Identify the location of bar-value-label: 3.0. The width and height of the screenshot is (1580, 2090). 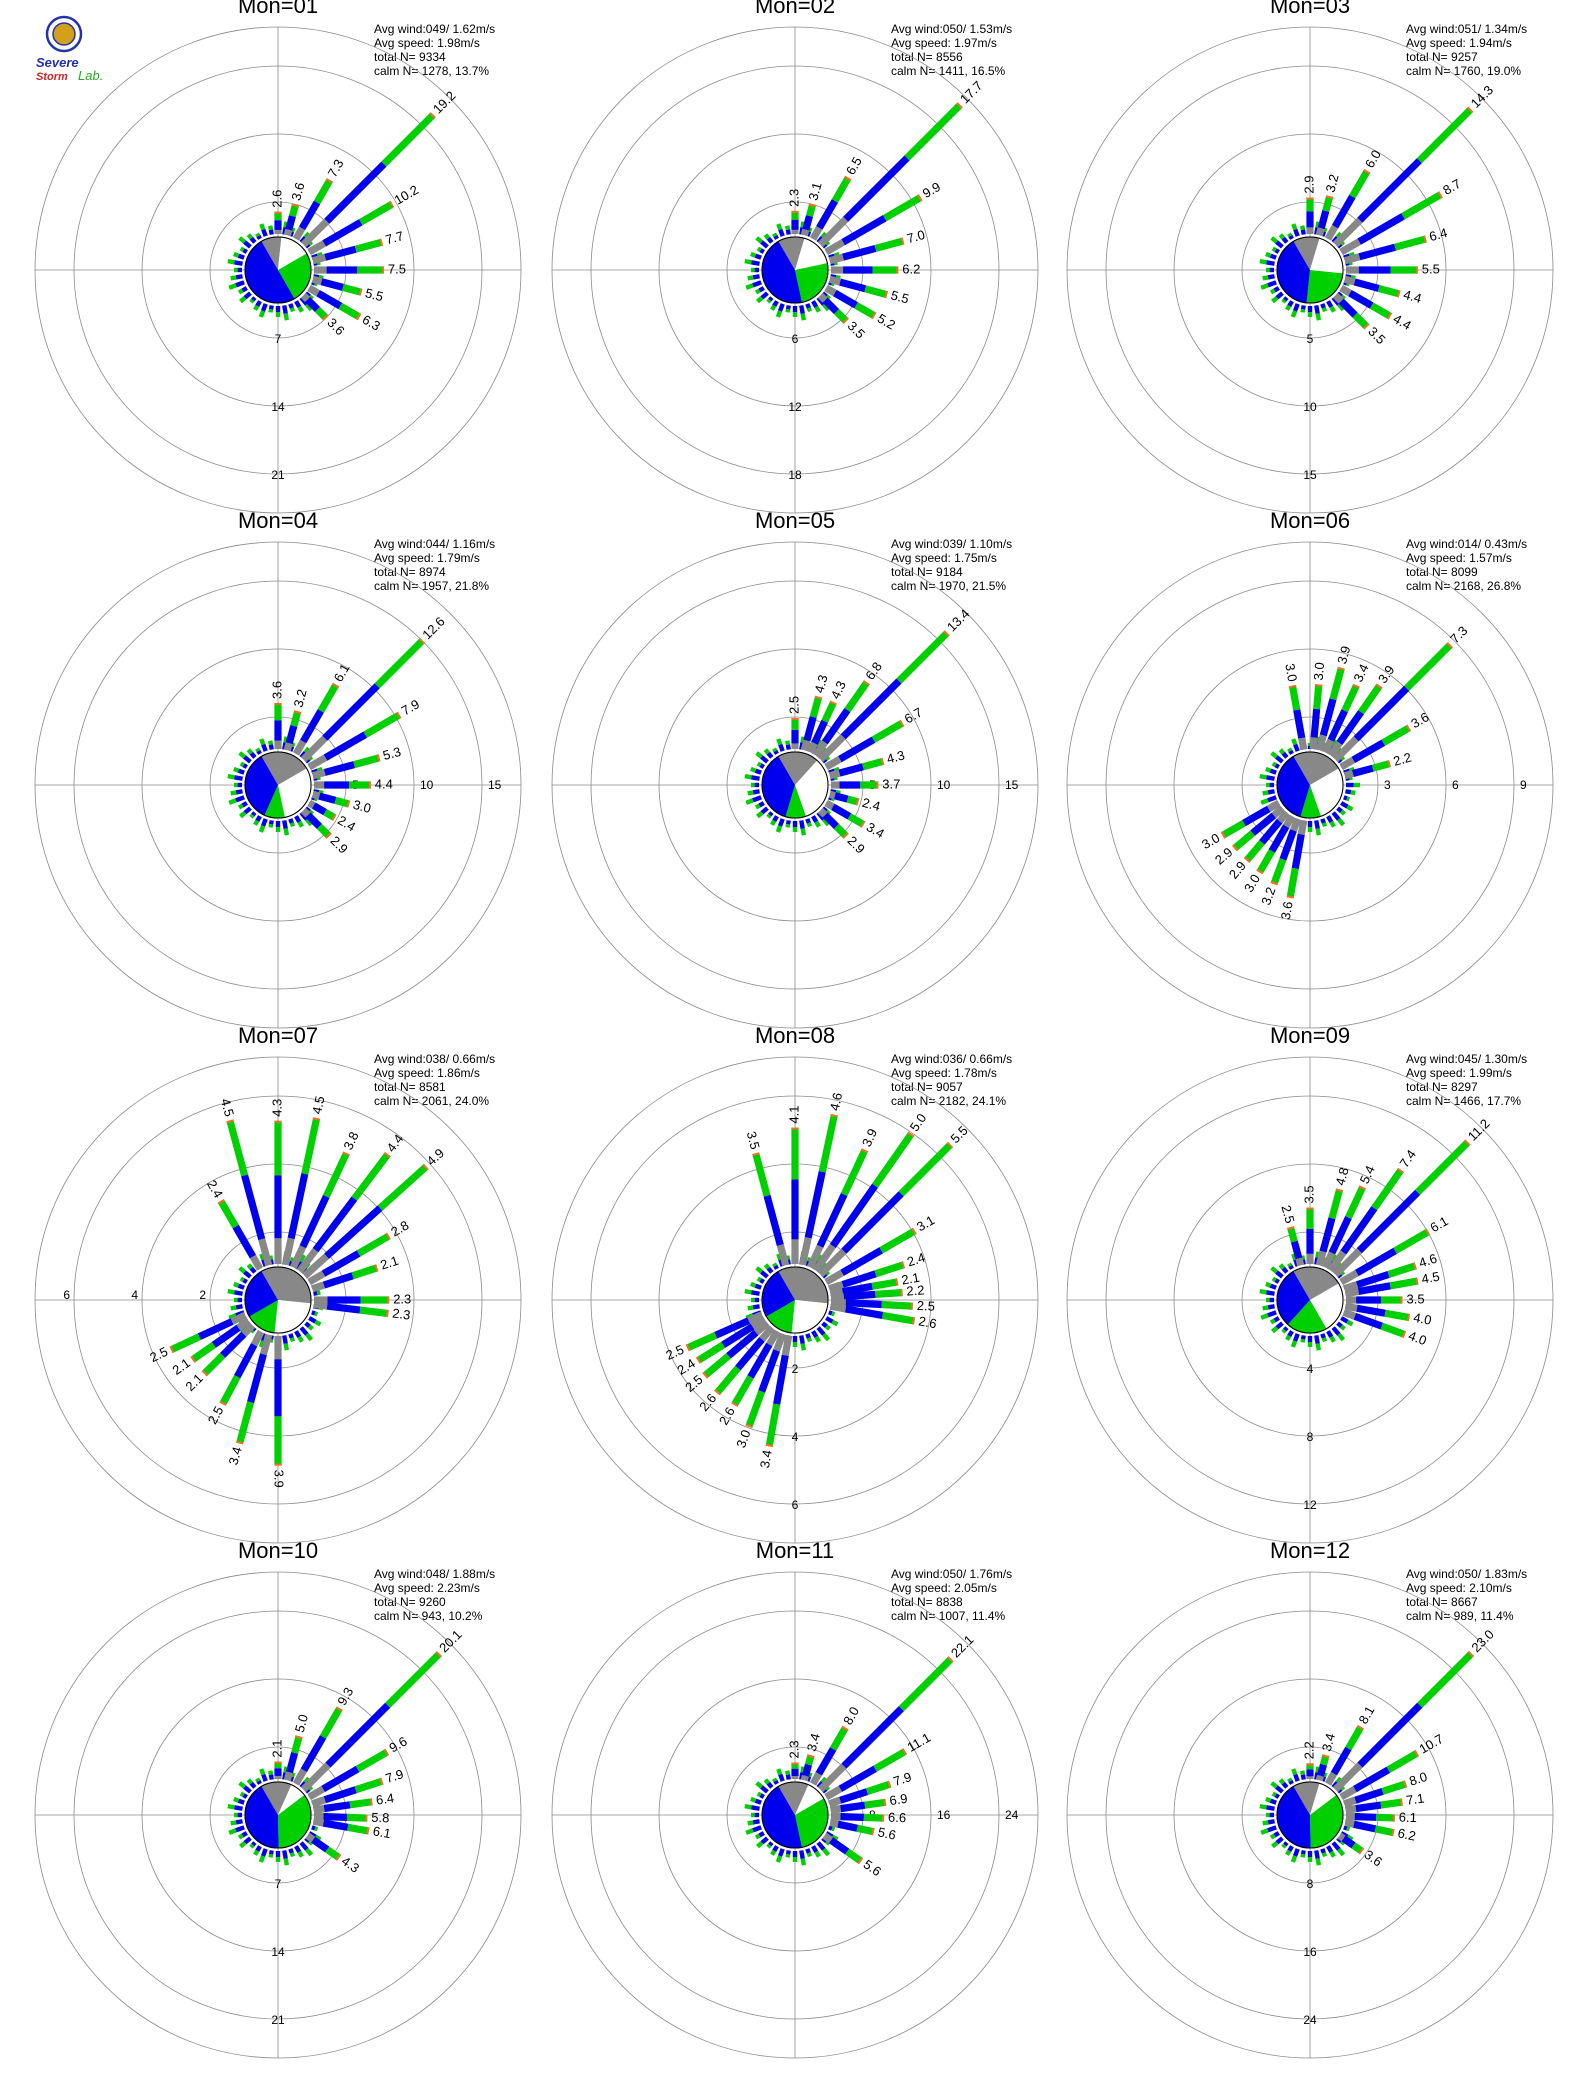
(361, 806).